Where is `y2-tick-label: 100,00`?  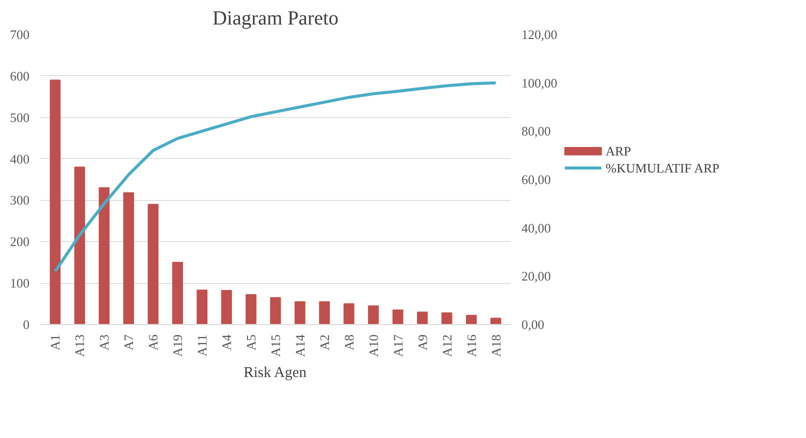 y2-tick-label: 100,00 is located at coordinates (540, 82).